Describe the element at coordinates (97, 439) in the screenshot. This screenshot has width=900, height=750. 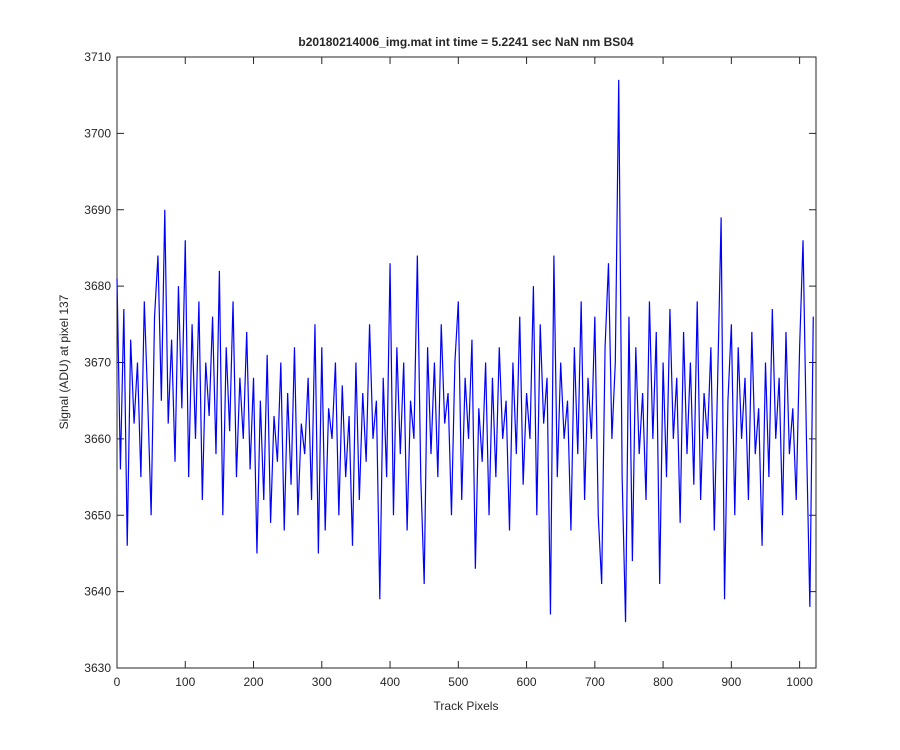
I see `y-tick-label: 3660` at that location.